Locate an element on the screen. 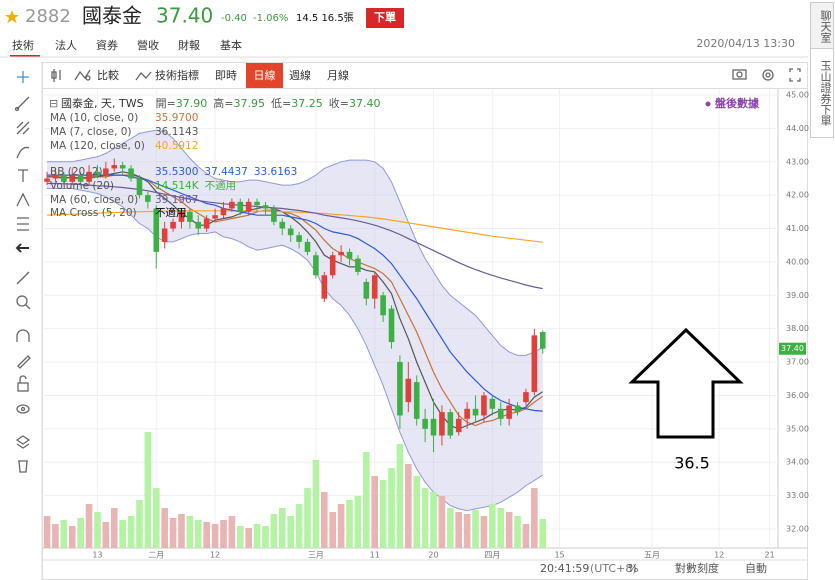 This screenshot has height=580, width=835. chat-tab: 聊天室 is located at coordinates (822, 26).